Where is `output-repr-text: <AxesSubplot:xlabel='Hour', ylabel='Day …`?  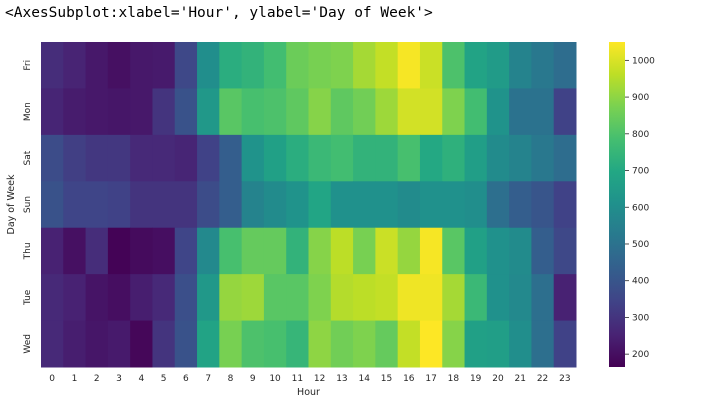 output-repr-text: <AxesSubplot:xlabel='Hour', ylabel='Day … is located at coordinates (219, 13).